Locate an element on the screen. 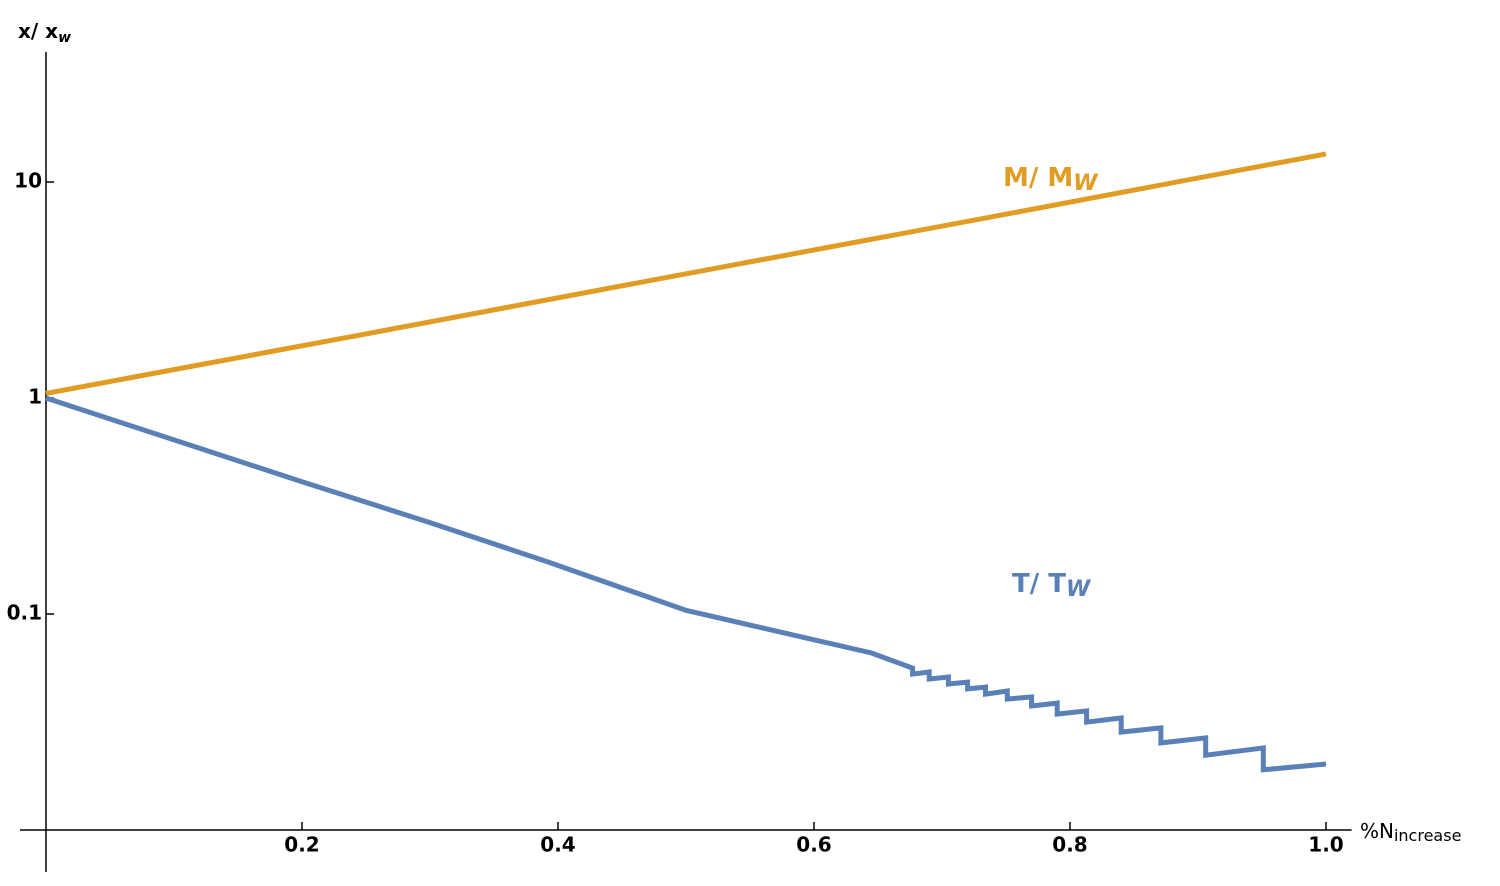 The image size is (1500, 886). x-tick-label: 0.8 is located at coordinates (1069, 845).